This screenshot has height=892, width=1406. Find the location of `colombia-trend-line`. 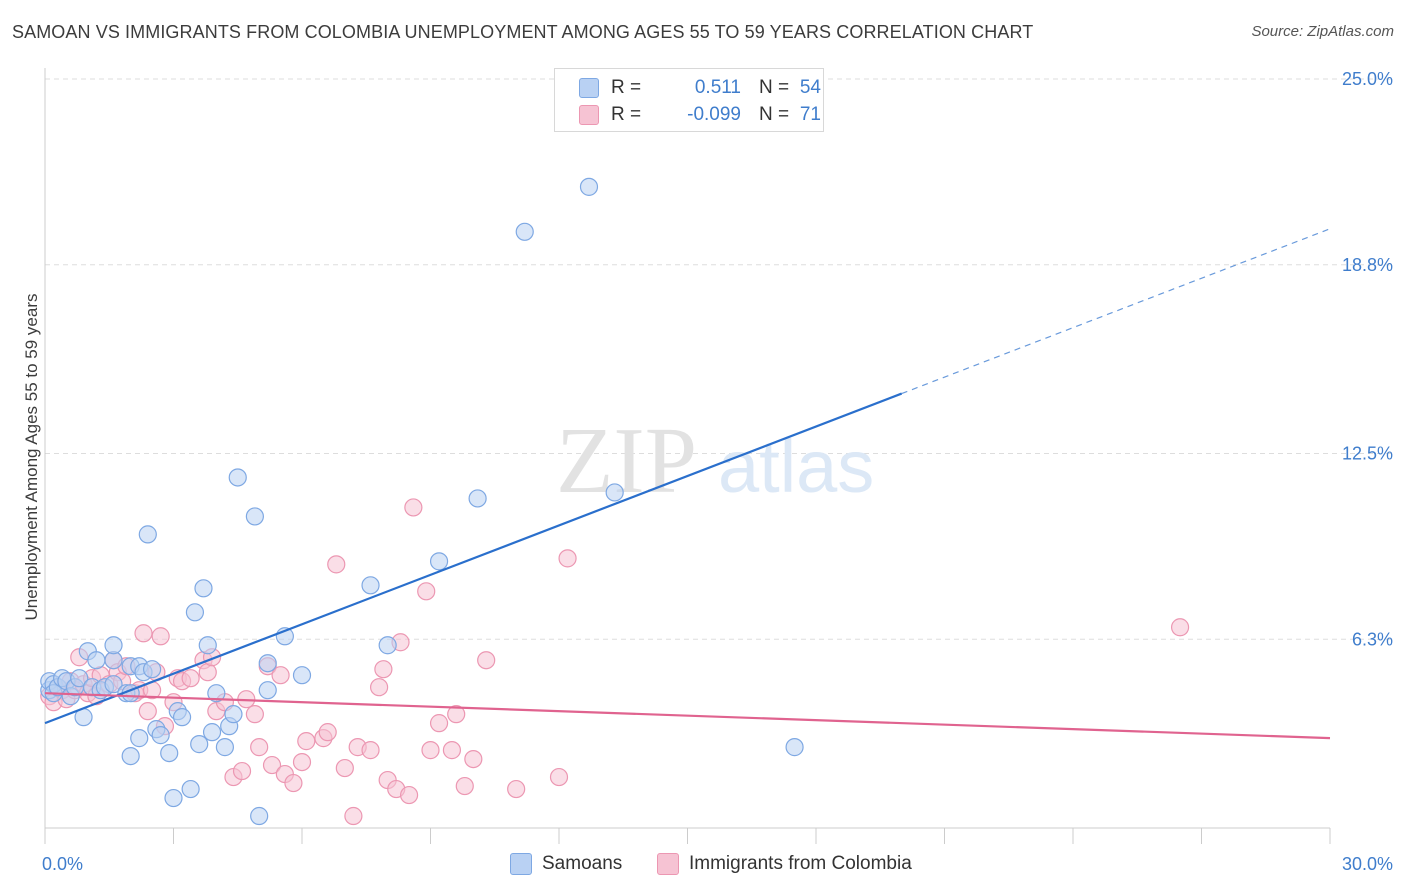

colombia-trend-line is located at coordinates (687, 716).